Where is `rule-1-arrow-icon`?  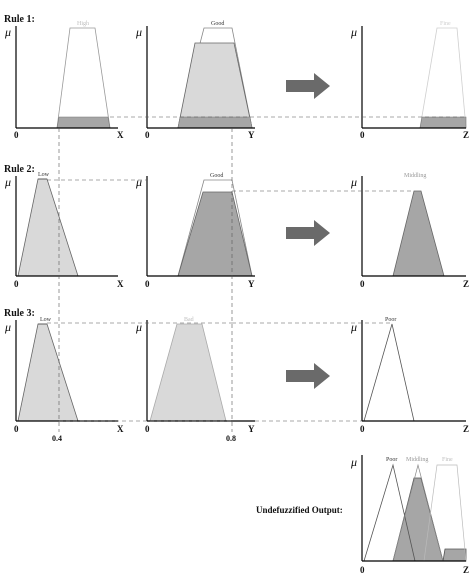
rule-1-arrow-icon is located at coordinates (308, 86).